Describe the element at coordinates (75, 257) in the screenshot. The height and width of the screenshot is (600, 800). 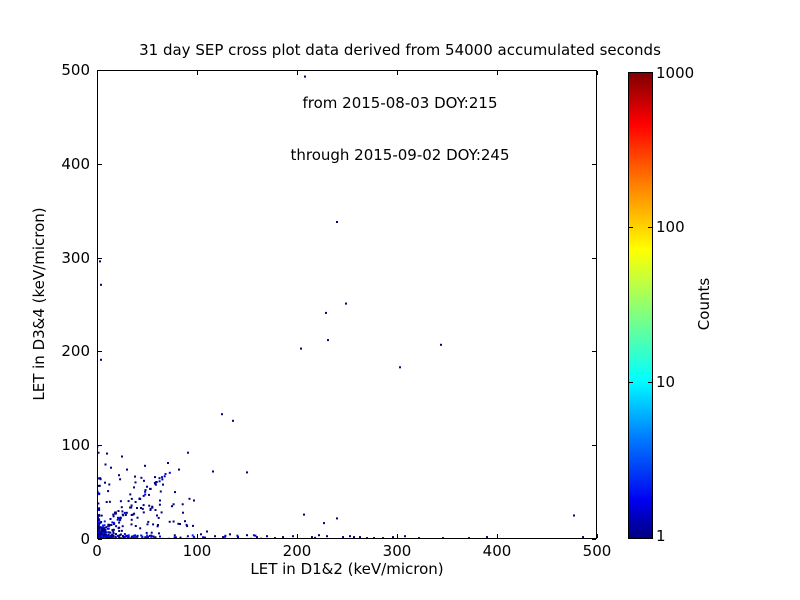
I see `y-tick-label-300: 300` at that location.